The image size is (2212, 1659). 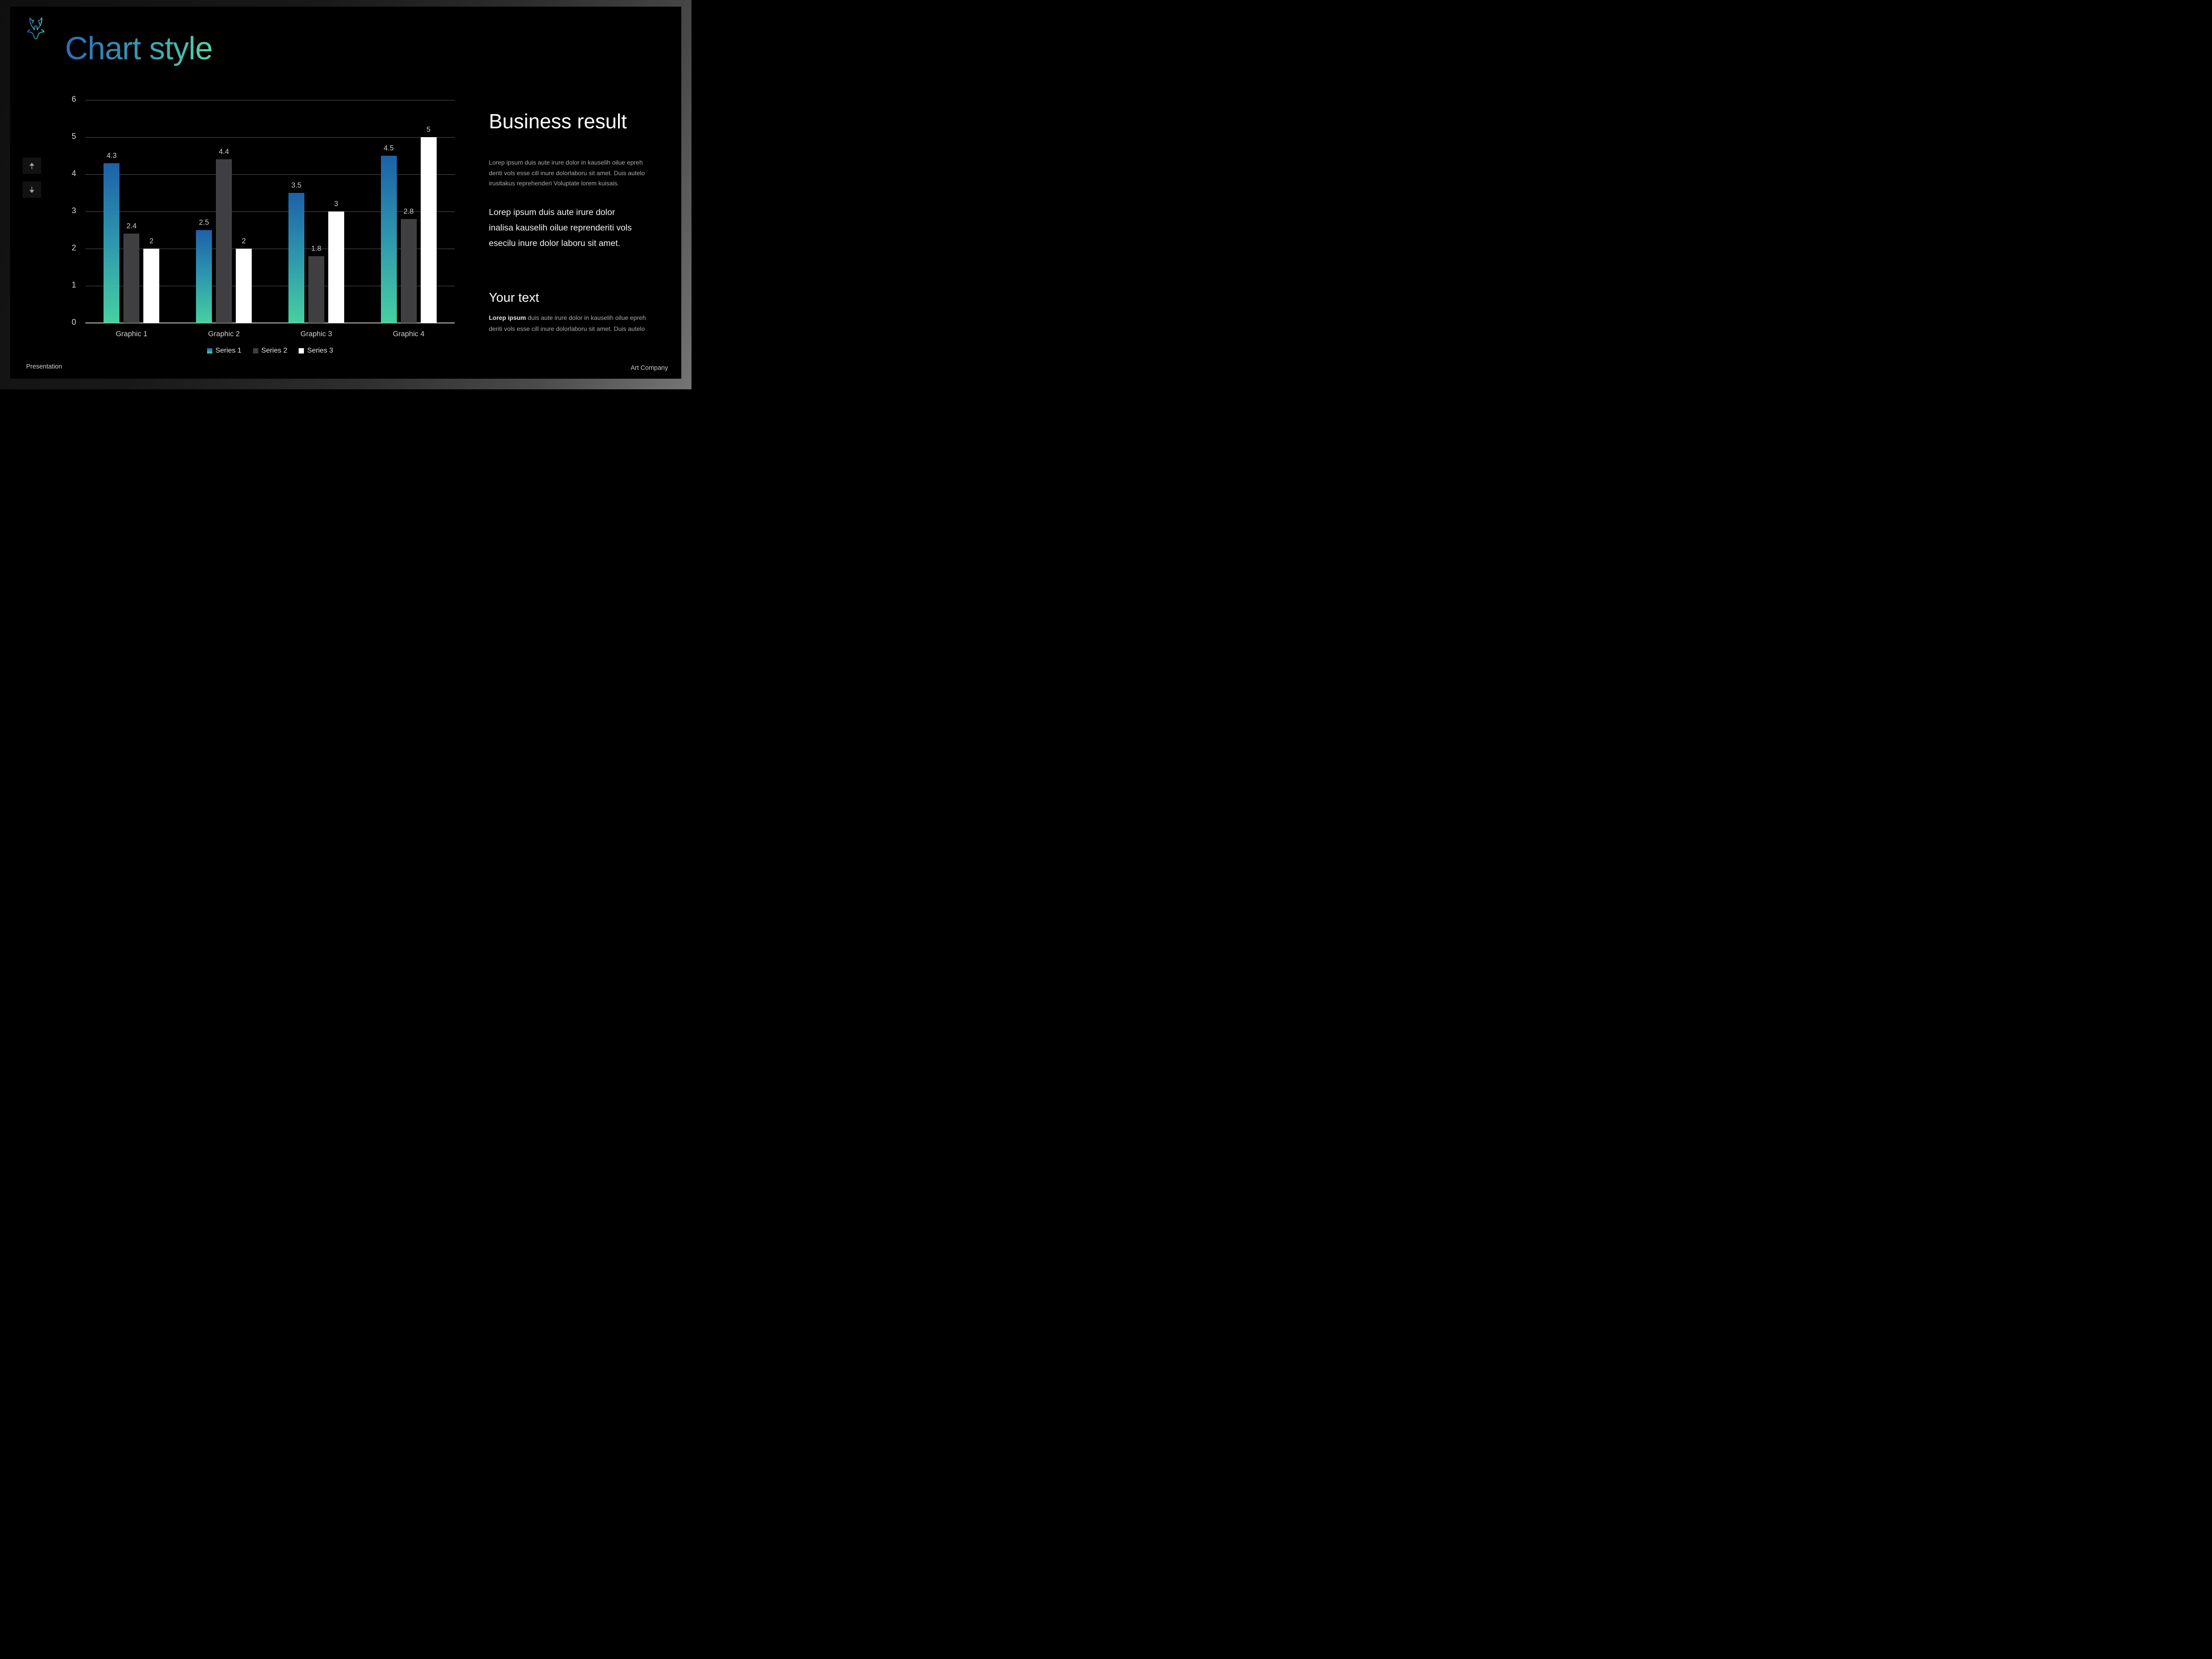 I want to click on footer-presentation-label: Presentation, so click(x=44, y=367).